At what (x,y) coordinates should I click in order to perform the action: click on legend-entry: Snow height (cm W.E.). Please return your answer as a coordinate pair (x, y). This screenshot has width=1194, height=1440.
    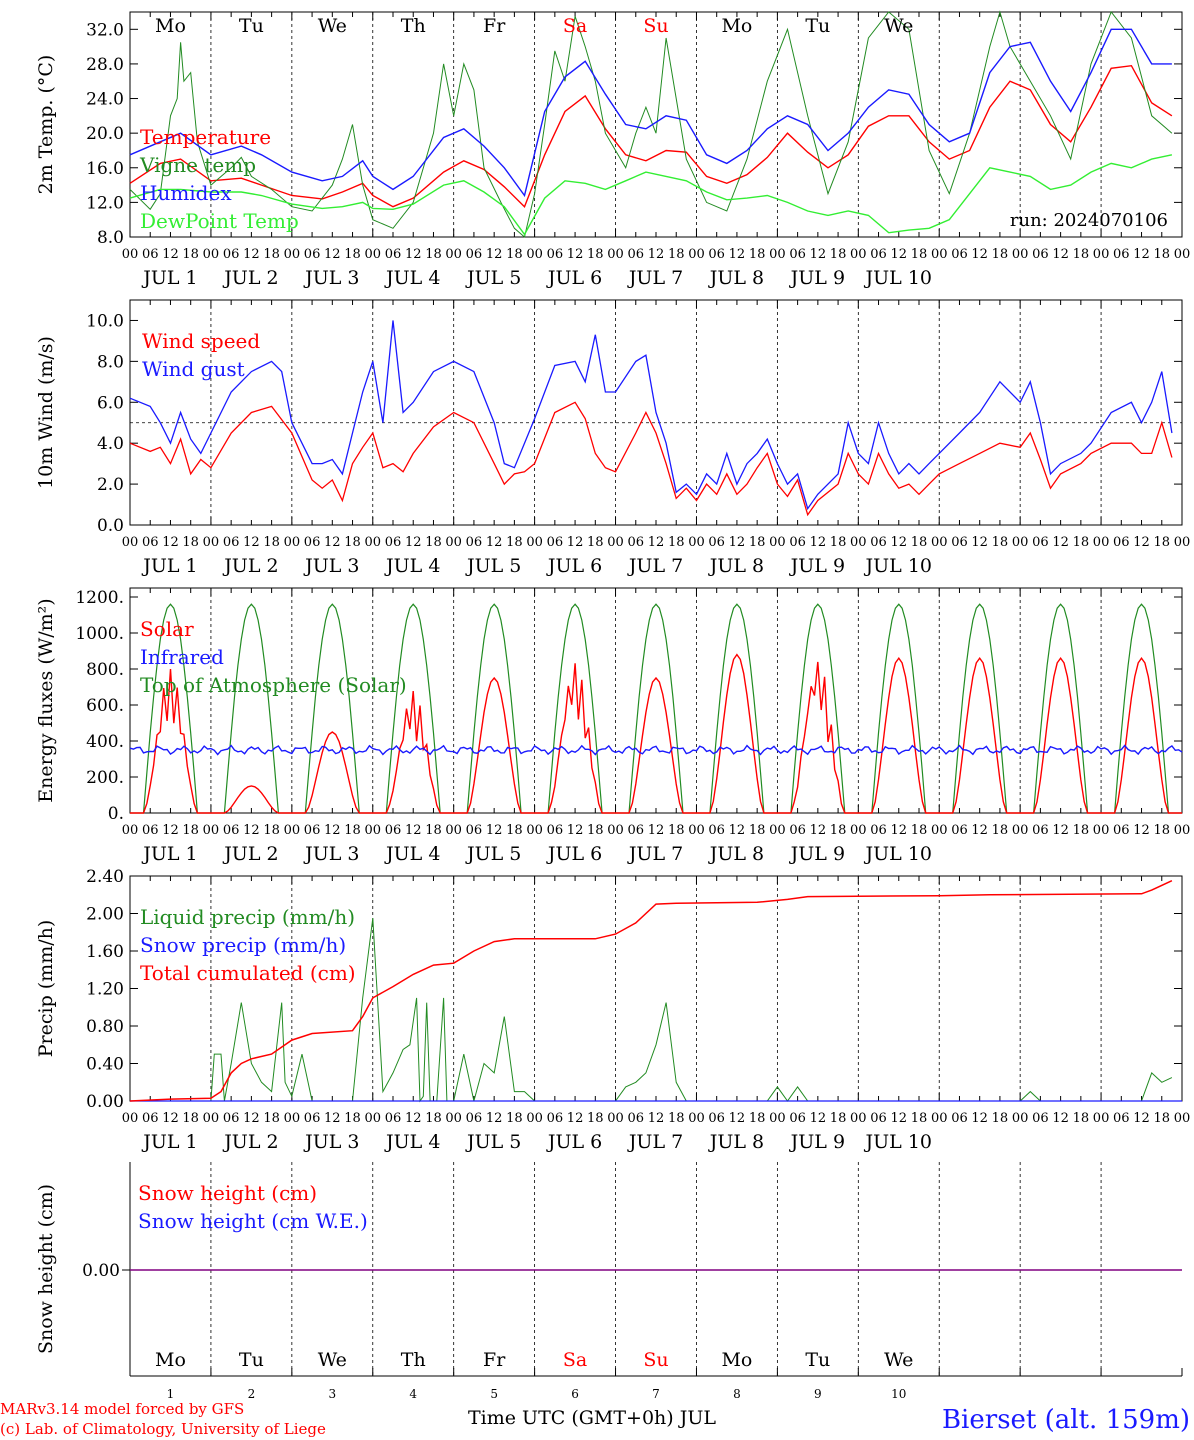
    Looking at the image, I should click on (253, 1221).